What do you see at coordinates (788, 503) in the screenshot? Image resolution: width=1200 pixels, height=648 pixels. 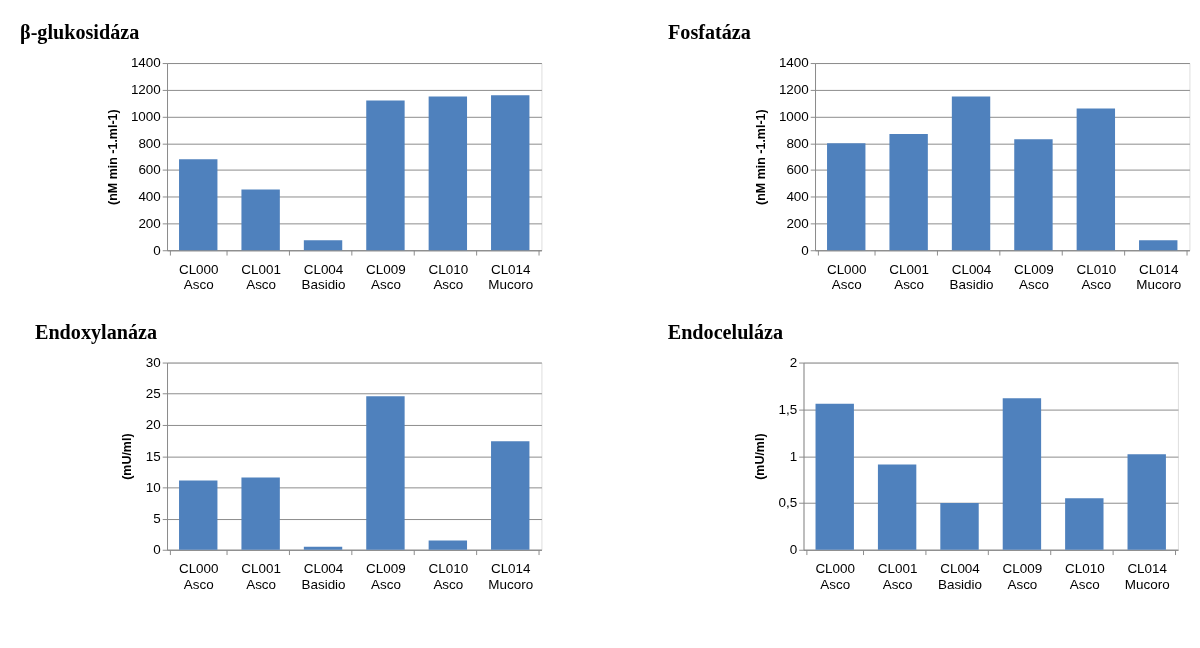 I see `y-tick-label: 0,5` at bounding box center [788, 503].